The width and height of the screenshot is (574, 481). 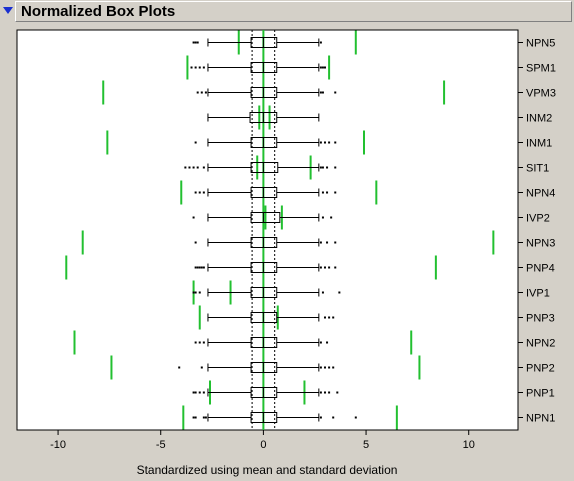 I want to click on box-inm2, so click(x=263, y=117).